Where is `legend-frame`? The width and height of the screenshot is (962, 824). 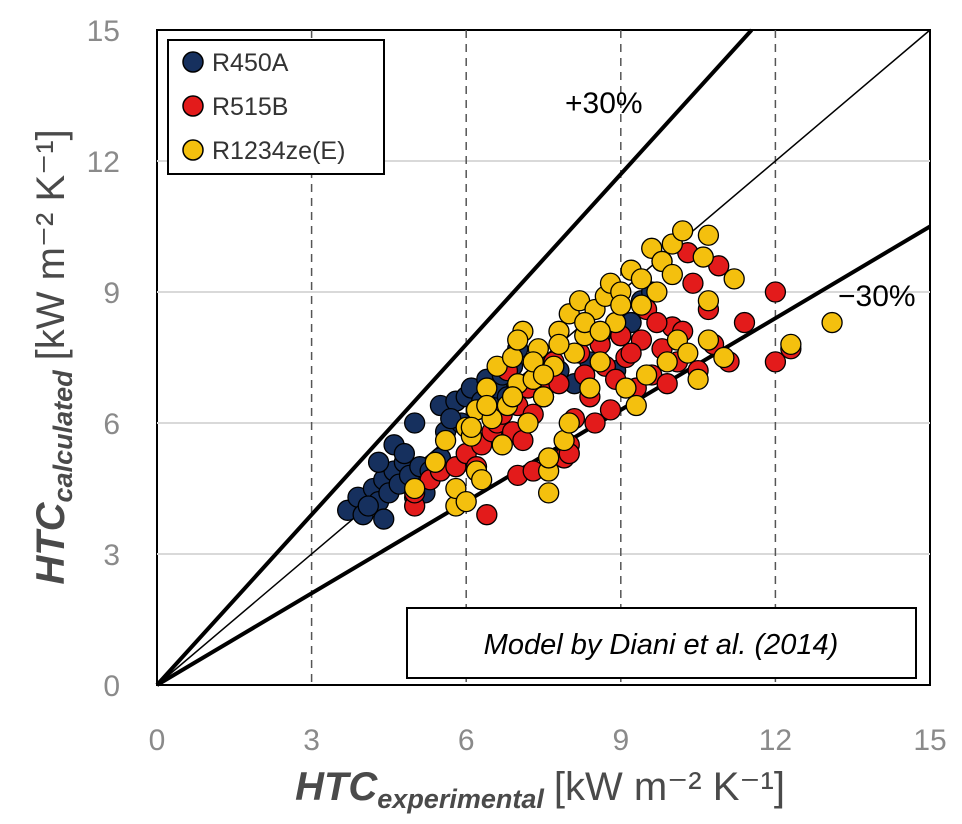 legend-frame is located at coordinates (276, 107).